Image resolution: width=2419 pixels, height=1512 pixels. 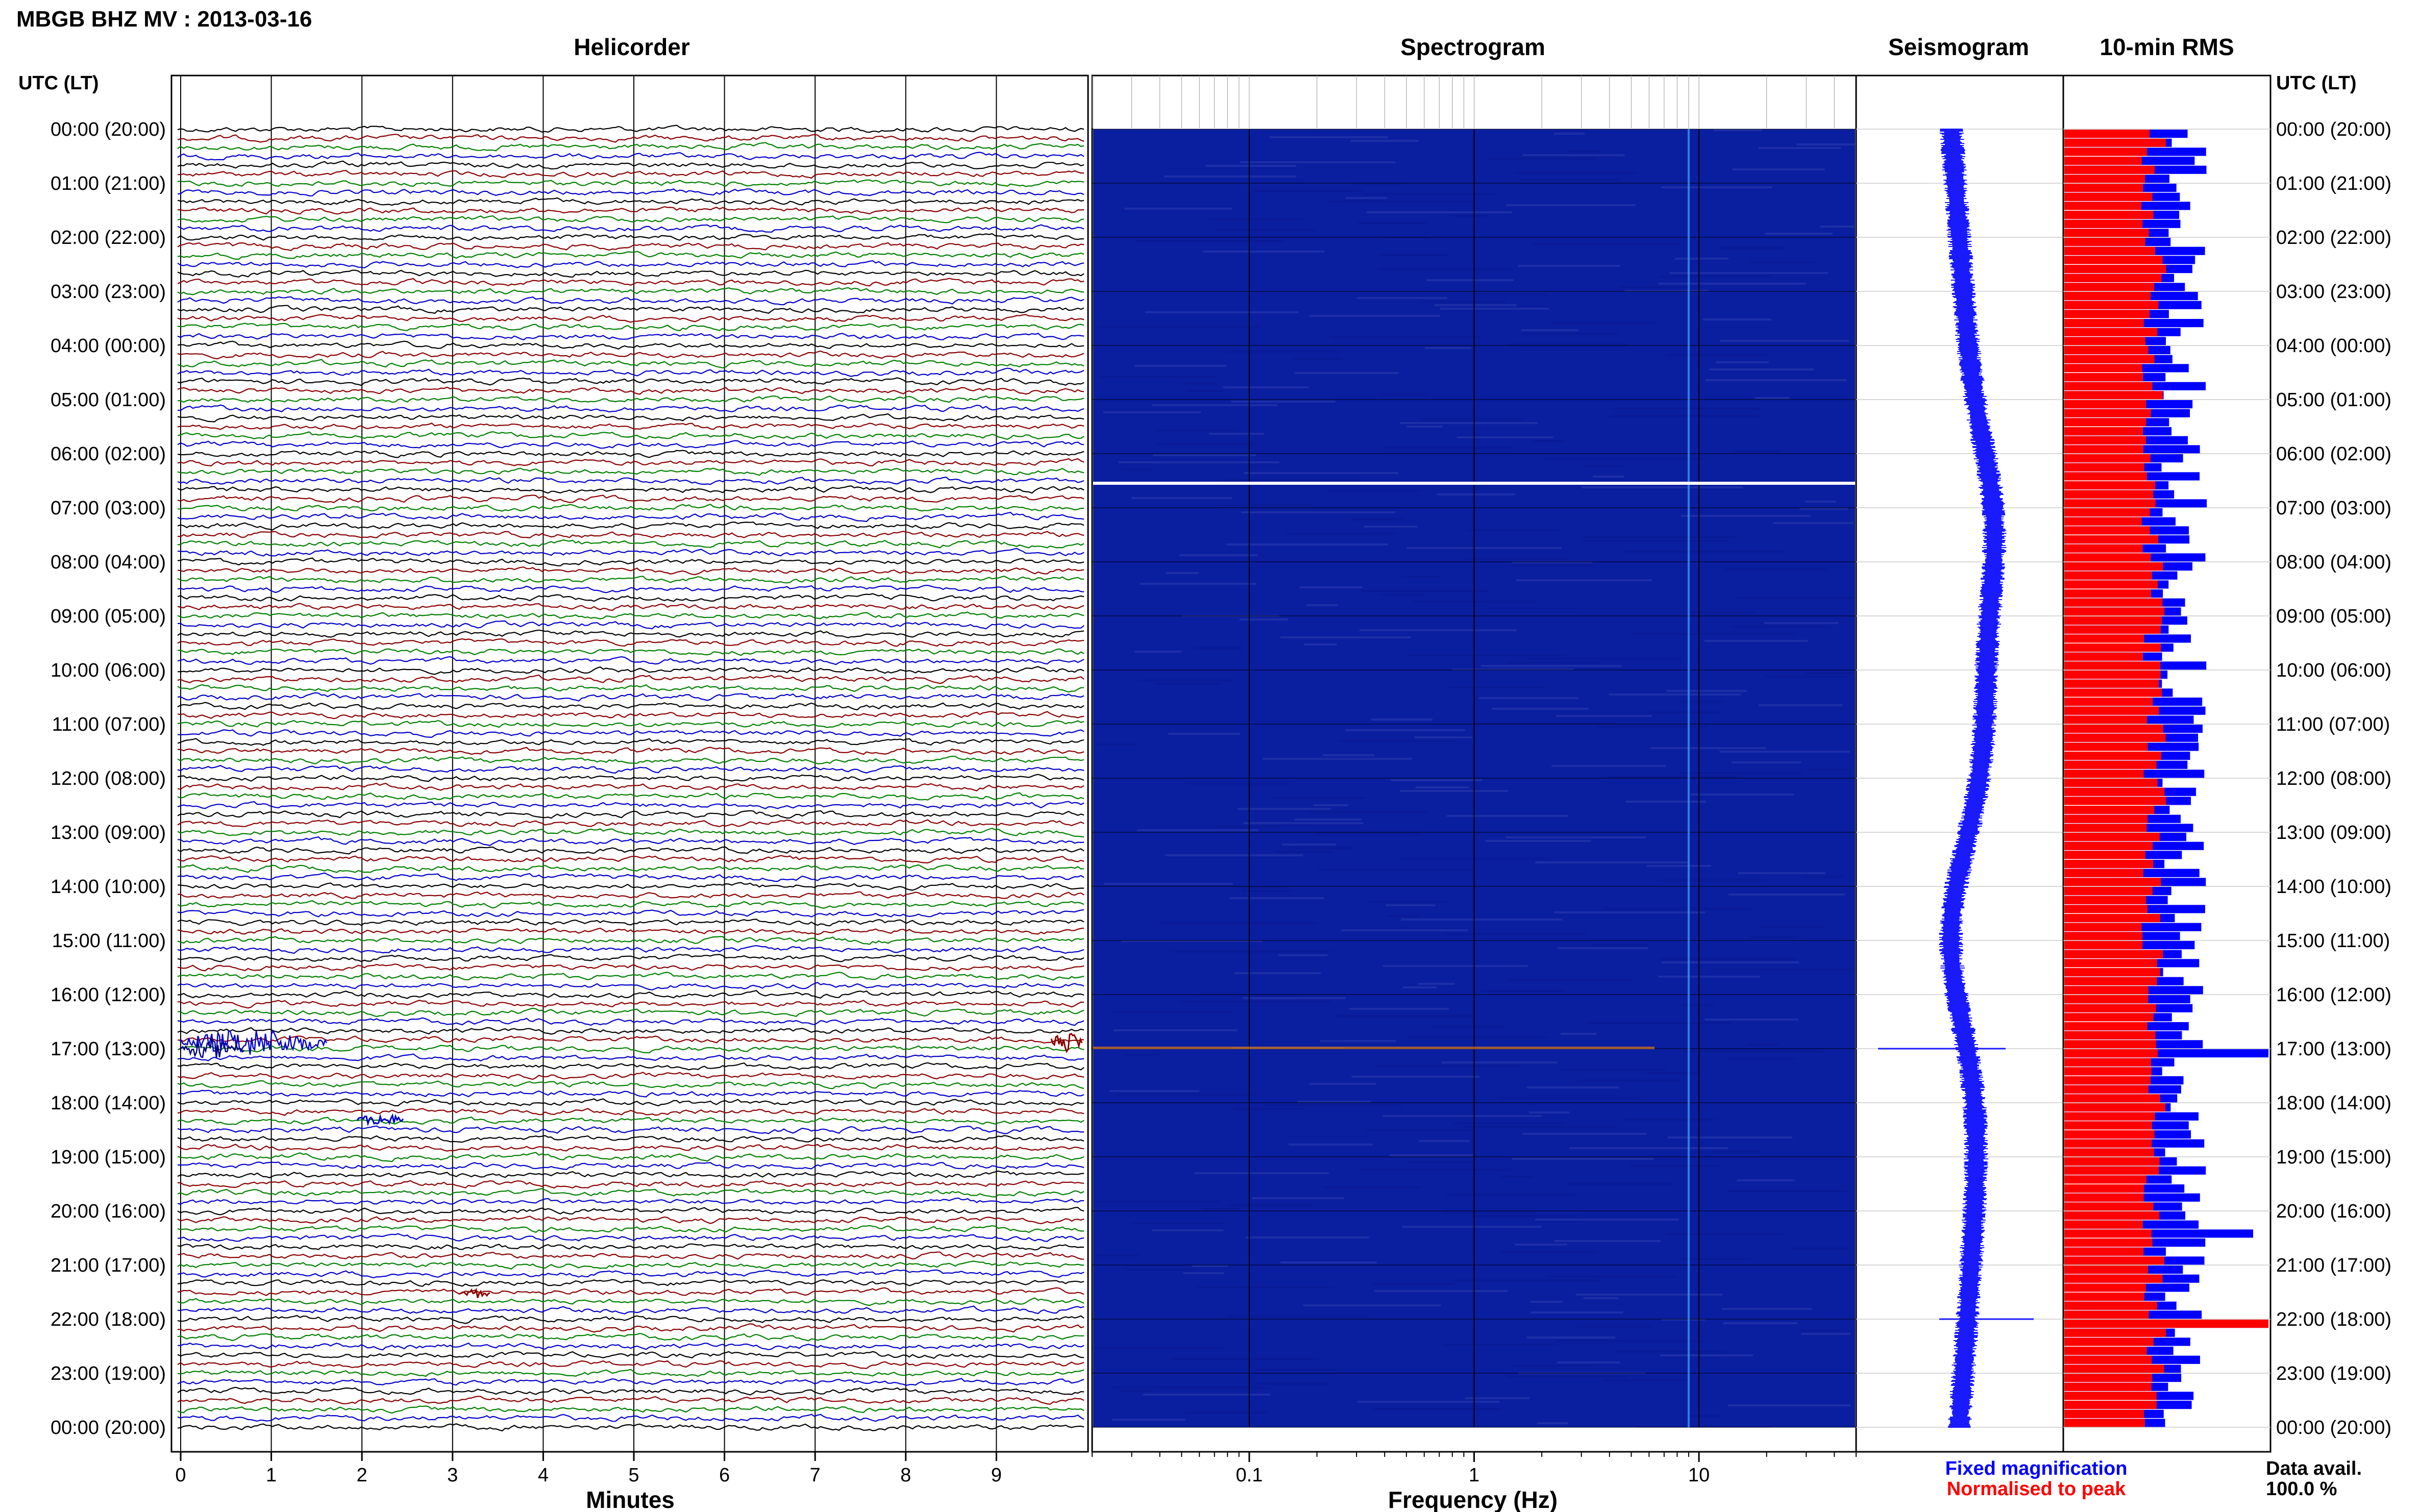 What do you see at coordinates (109, 941) in the screenshot?
I see `hour-label-left: 15:00 (11:00)` at bounding box center [109, 941].